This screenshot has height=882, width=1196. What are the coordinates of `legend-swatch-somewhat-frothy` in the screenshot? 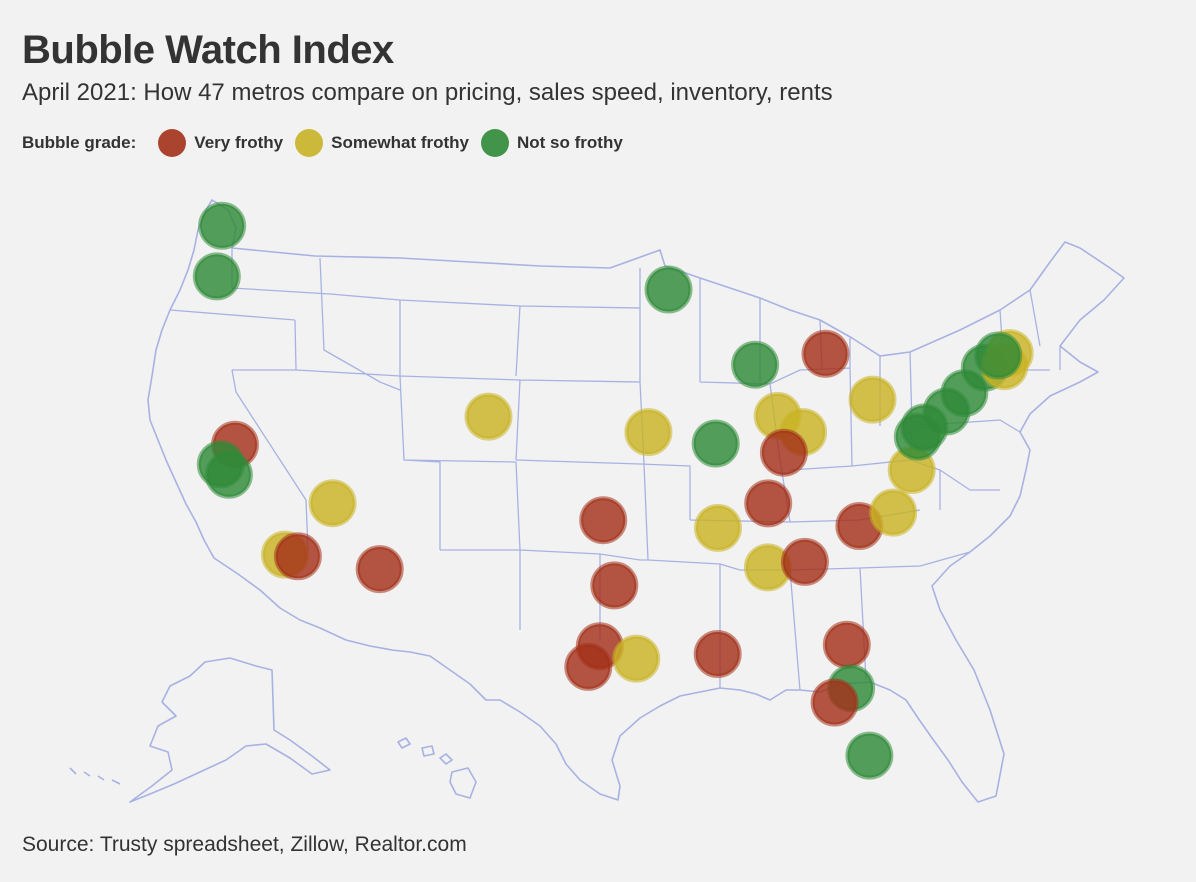 It's located at (309, 143).